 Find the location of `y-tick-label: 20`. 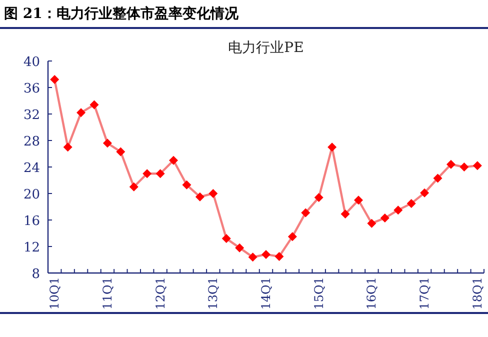

y-tick-label: 20 is located at coordinates (31, 195).